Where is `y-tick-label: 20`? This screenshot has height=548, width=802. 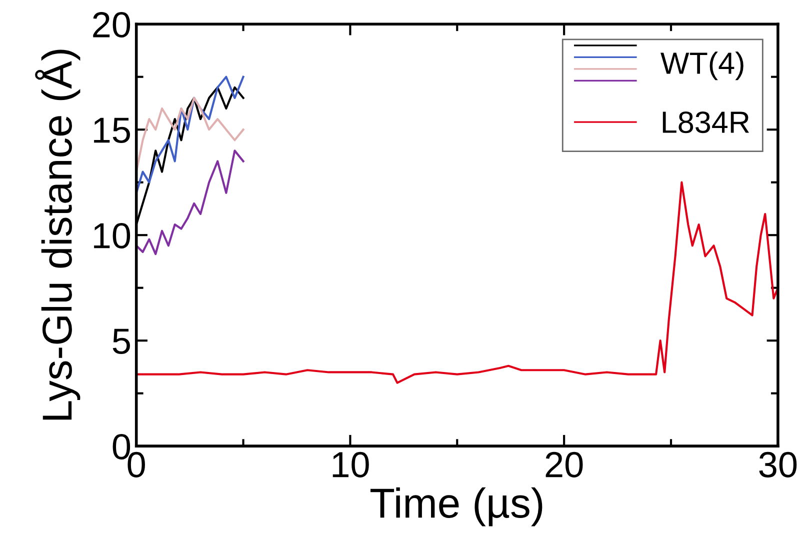
y-tick-label: 20 is located at coordinates (111, 25).